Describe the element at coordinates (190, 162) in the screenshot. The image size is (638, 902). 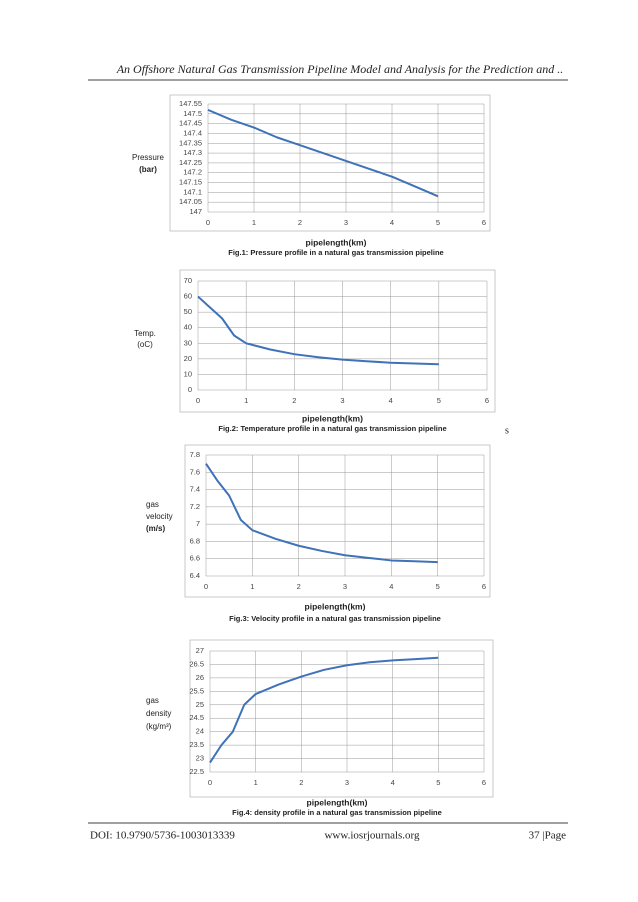
I see `y-tick-label: 147.25` at that location.